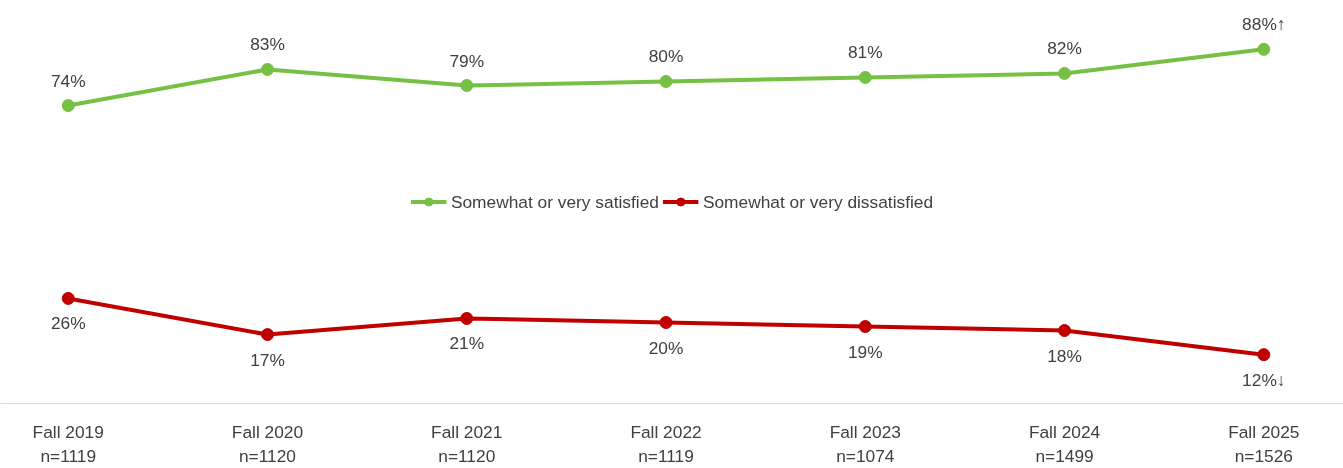 This screenshot has width=1343, height=468. What do you see at coordinates (666, 56) in the screenshot?
I see `data-label: 80%` at bounding box center [666, 56].